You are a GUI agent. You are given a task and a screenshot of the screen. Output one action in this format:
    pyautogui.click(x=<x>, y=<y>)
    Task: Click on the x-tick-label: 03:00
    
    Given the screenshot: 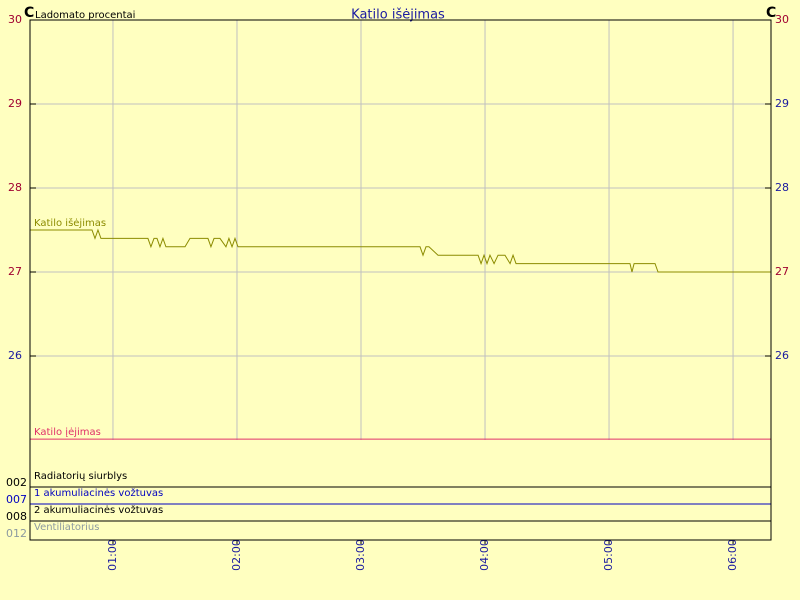 What is the action you would take?
    pyautogui.click(x=360, y=555)
    